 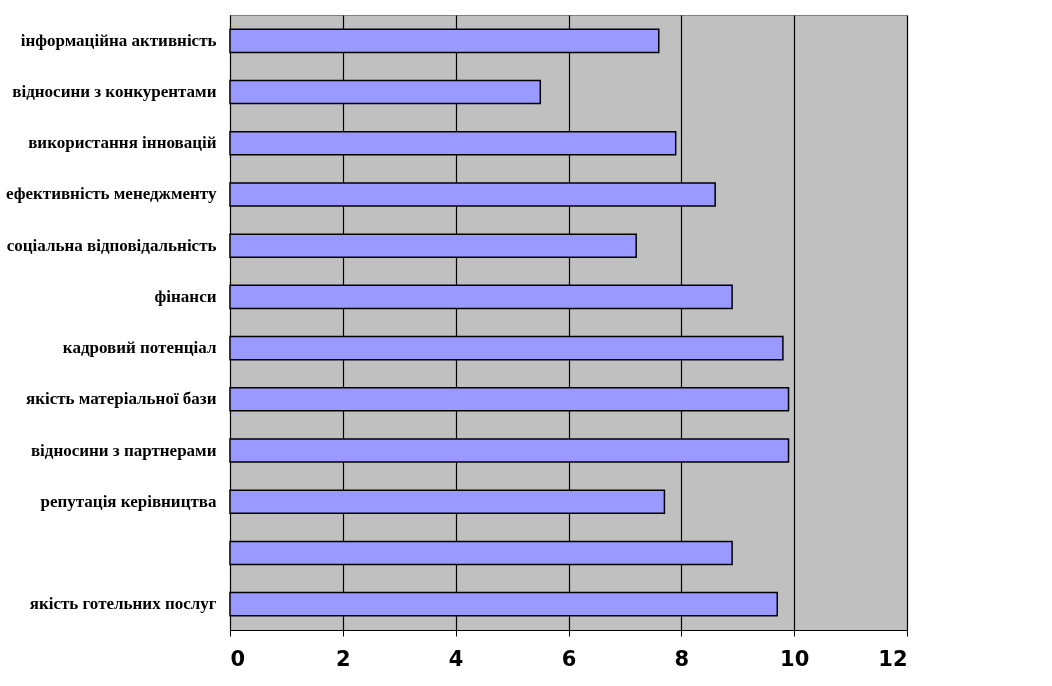 What do you see at coordinates (122, 143) in the screenshot?
I see `y-tick-label: використання інновацій` at bounding box center [122, 143].